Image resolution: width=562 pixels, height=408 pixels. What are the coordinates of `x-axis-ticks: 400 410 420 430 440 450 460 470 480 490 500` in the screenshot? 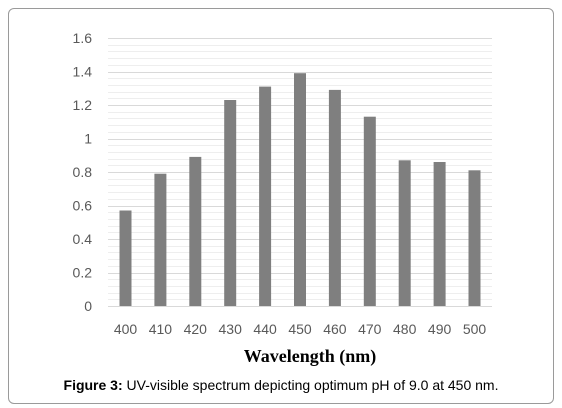 It's located at (300, 329).